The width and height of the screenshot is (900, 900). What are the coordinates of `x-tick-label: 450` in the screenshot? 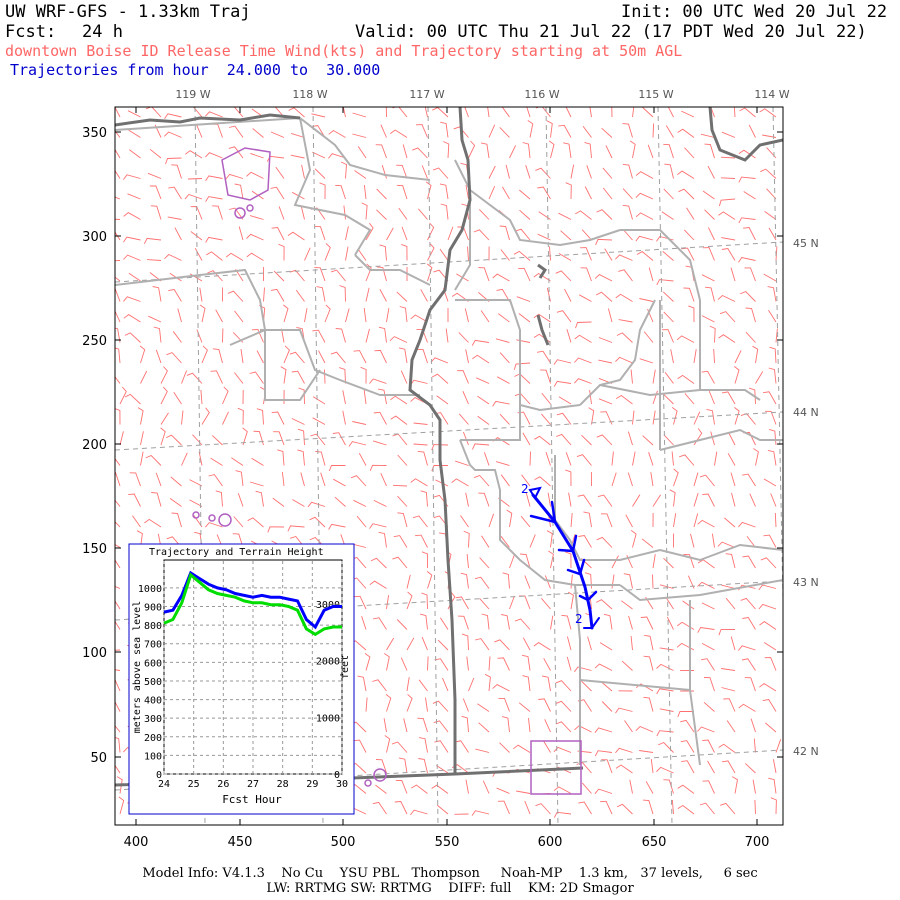 It's located at (240, 842).